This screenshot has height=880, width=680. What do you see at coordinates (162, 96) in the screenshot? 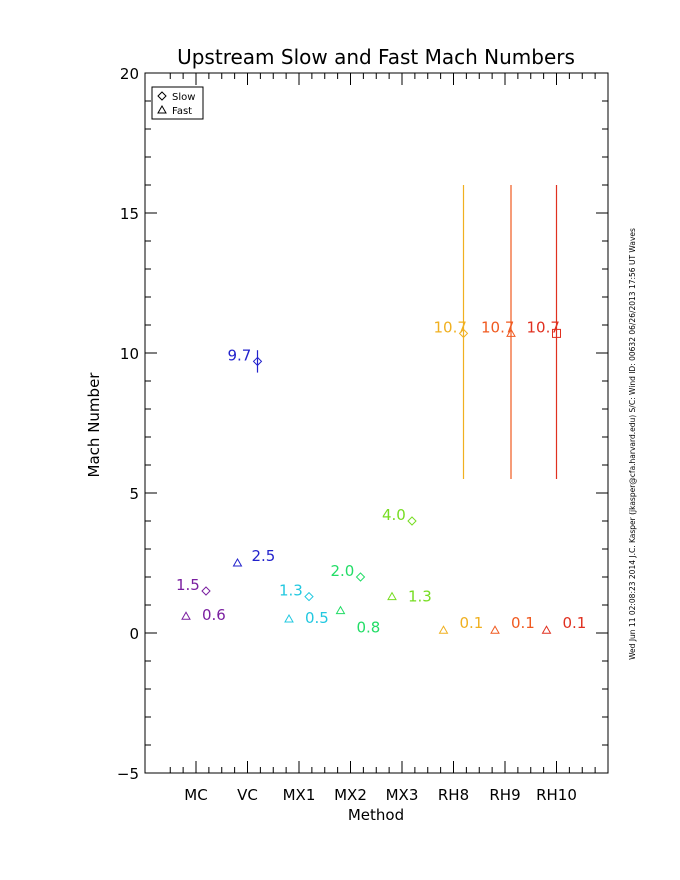
I see `legend-diamond-icon` at bounding box center [162, 96].